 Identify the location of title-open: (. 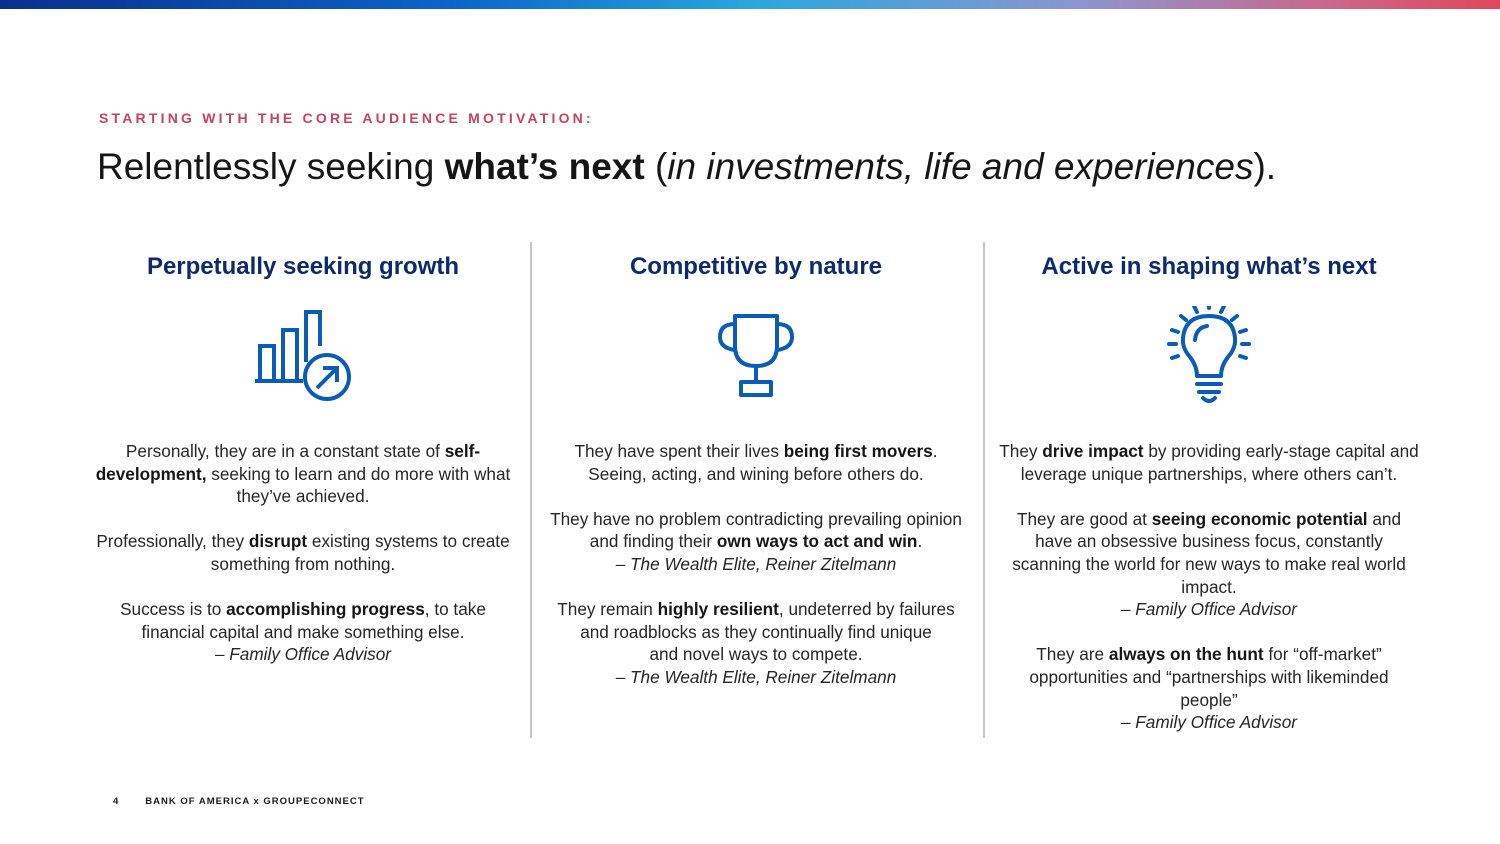
(656, 166).